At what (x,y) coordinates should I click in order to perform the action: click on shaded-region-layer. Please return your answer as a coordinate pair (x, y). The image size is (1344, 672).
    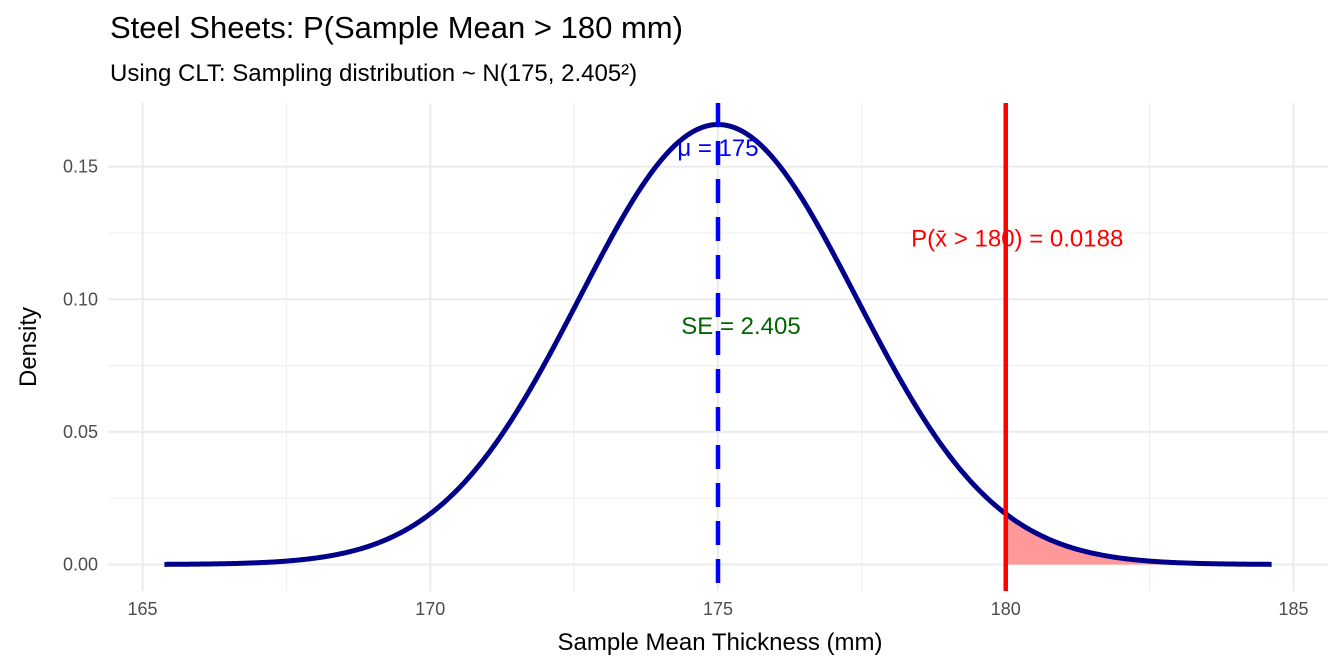
    Looking at the image, I should click on (1138, 539).